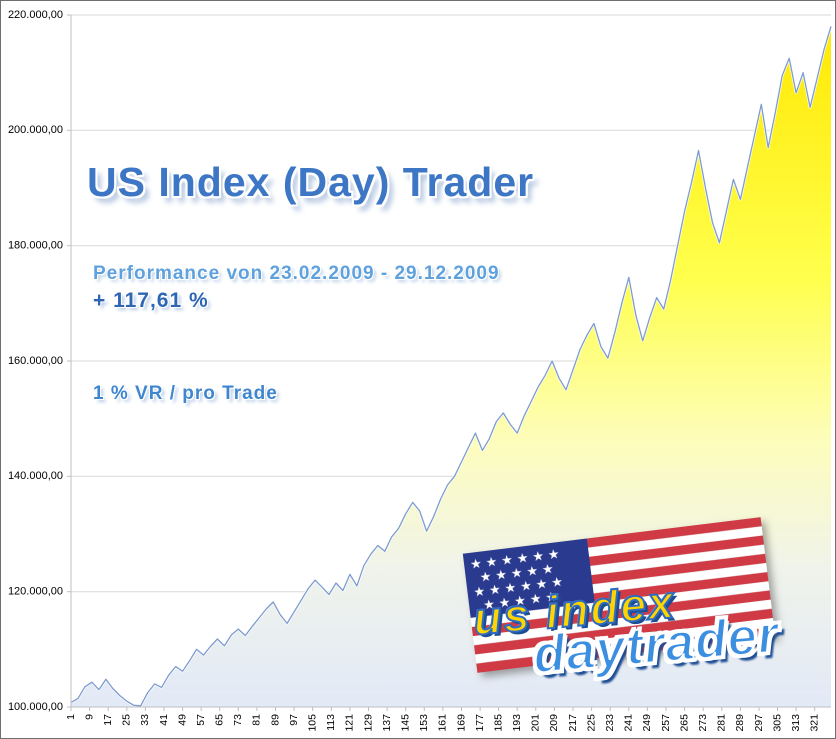 The height and width of the screenshot is (739, 836). Describe the element at coordinates (777, 723) in the screenshot. I see `x-axis-label: 305` at that location.